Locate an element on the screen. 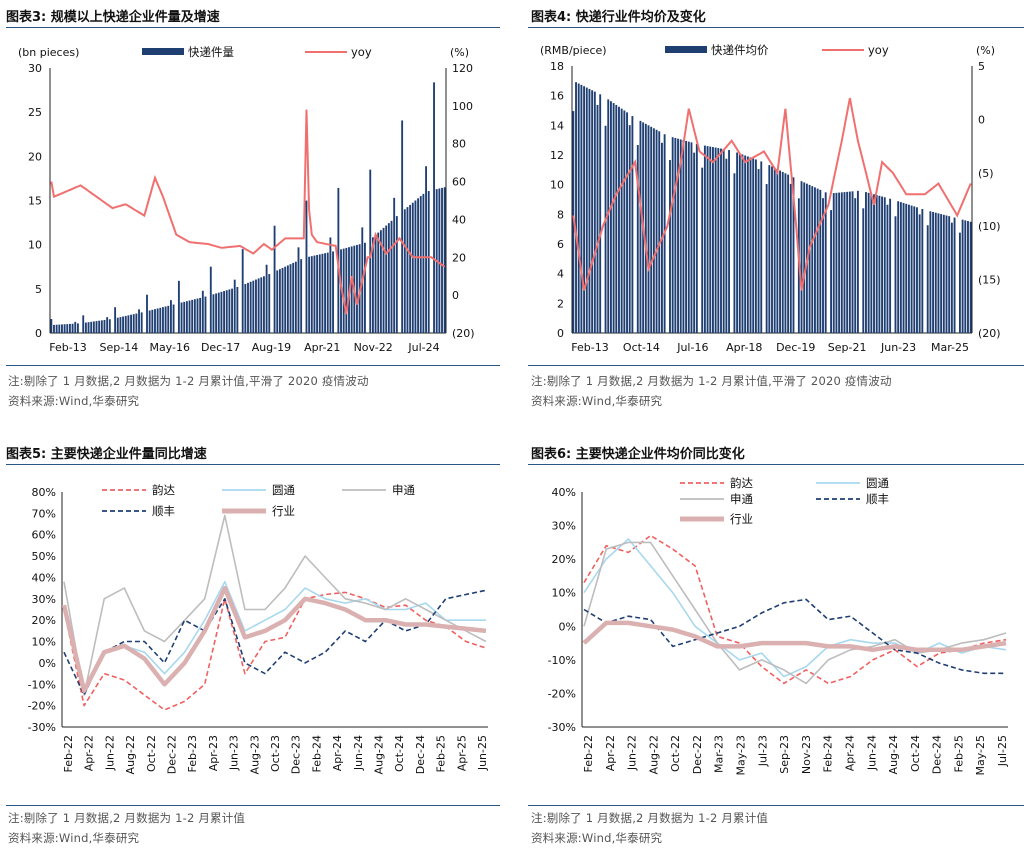  c4-yleft-tick: 12 is located at coordinates (557, 155).